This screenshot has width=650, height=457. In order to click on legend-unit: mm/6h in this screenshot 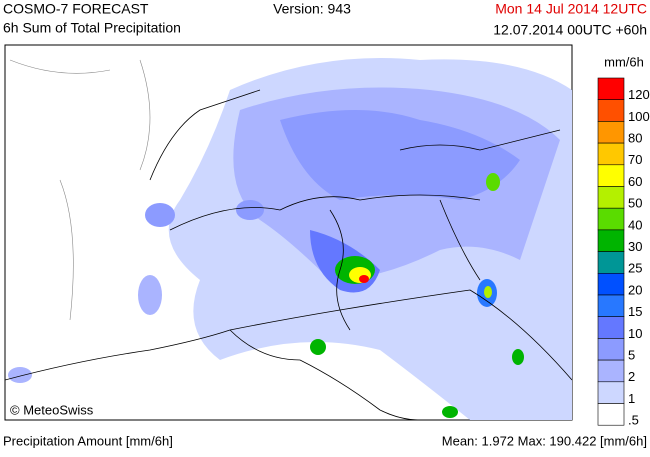, I will do `click(624, 61)`.